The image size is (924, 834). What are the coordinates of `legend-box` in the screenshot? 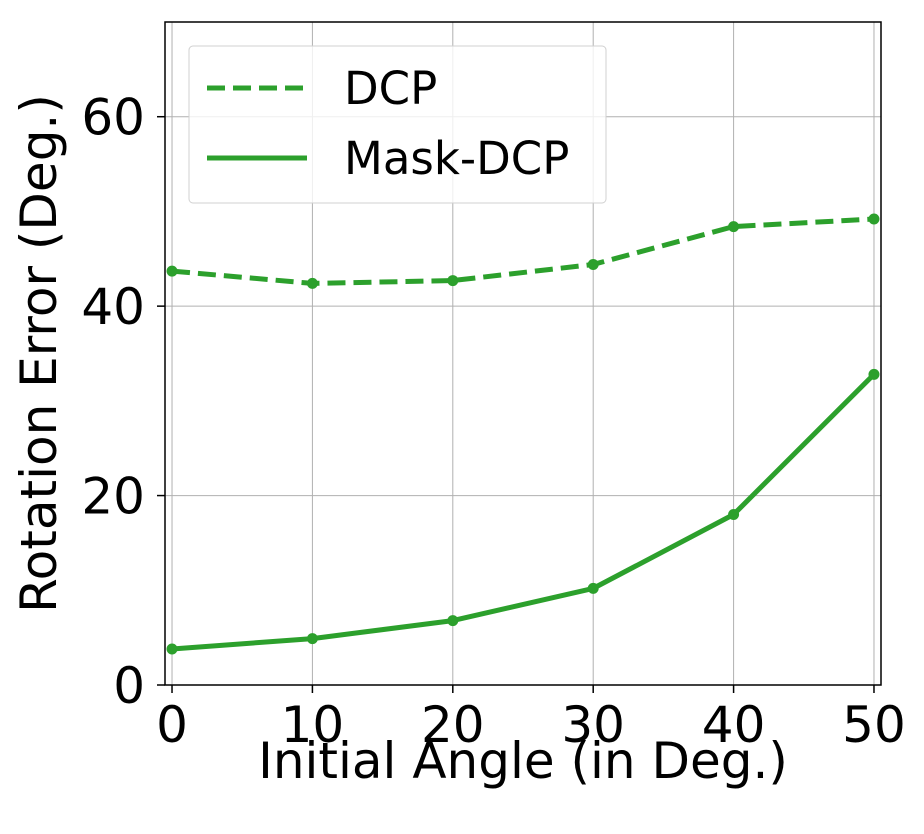 It's located at (397, 124).